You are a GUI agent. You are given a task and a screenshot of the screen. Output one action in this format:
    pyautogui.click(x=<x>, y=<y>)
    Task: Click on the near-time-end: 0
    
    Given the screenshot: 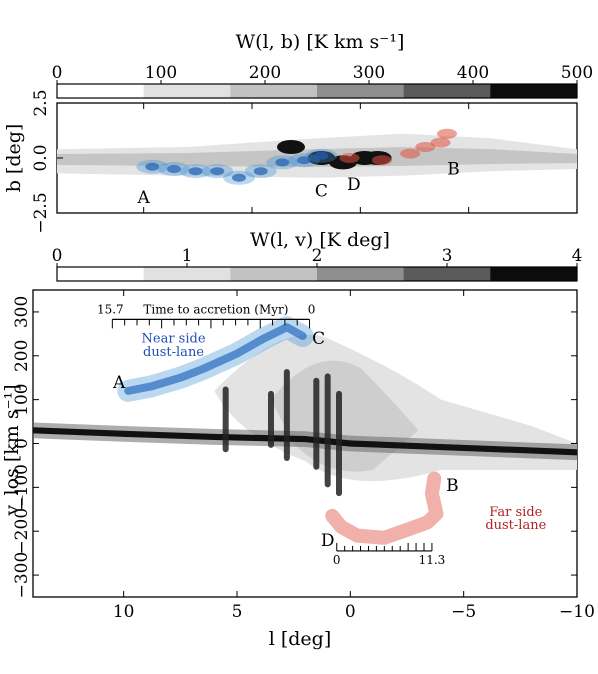 What is the action you would take?
    pyautogui.click(x=312, y=309)
    